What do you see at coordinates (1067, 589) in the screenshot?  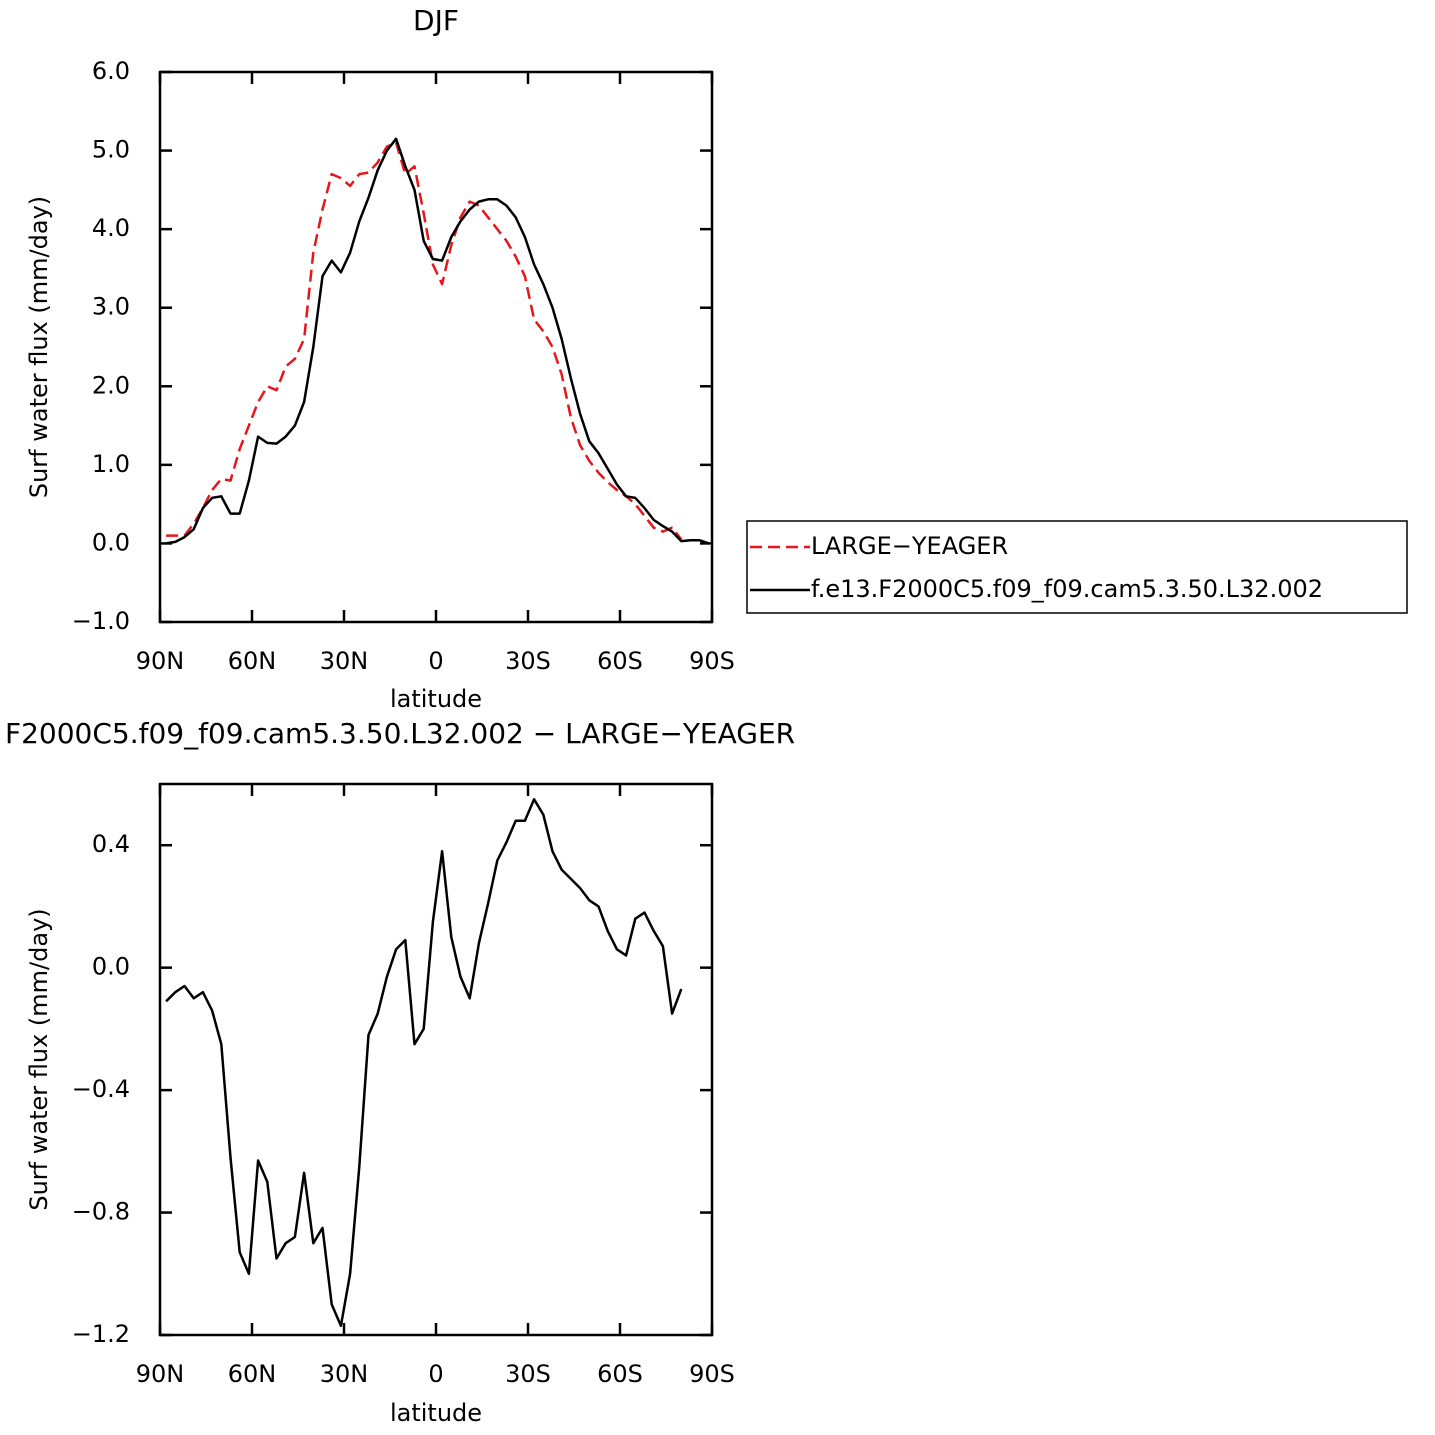 I see `legend-label: f.e13.F2000C5.f09_f09.cam5.3.50.L32.002` at bounding box center [1067, 589].